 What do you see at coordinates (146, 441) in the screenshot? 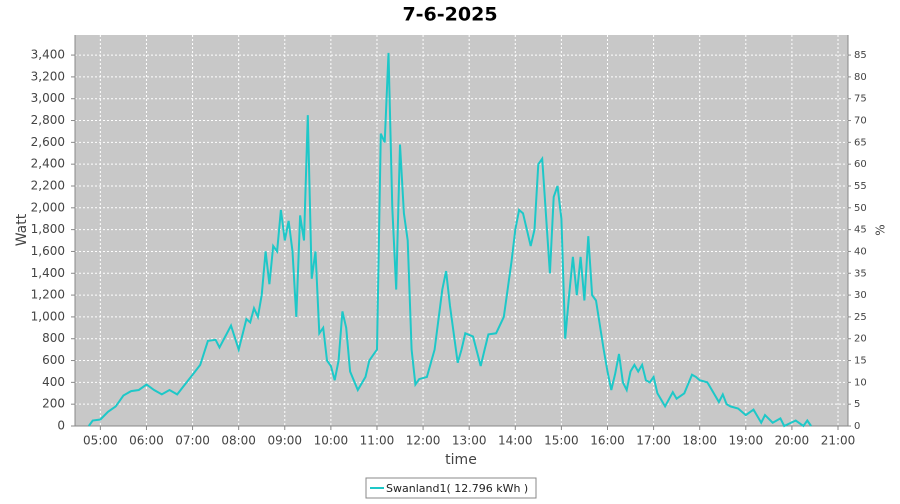
I see `x-tick-label: 06:00` at bounding box center [146, 441].